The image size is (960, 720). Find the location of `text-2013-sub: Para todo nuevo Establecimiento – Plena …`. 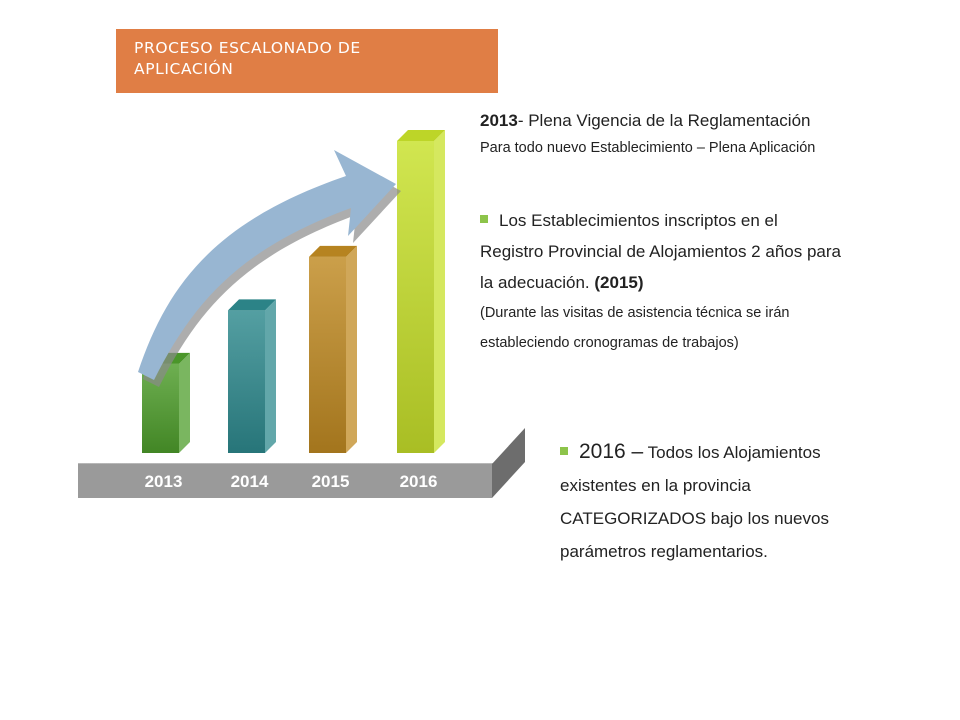

text-2013-sub: Para todo nuevo Establecimiento – Plena … is located at coordinates (648, 148).